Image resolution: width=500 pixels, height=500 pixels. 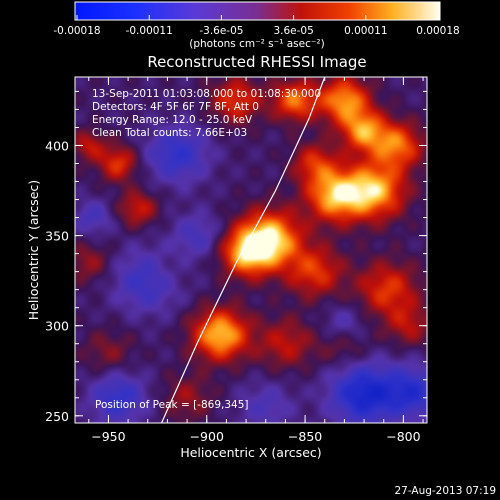 What do you see at coordinates (365, 31) in the screenshot?
I see `colorbar-tick-label: 0.00011` at bounding box center [365, 31].